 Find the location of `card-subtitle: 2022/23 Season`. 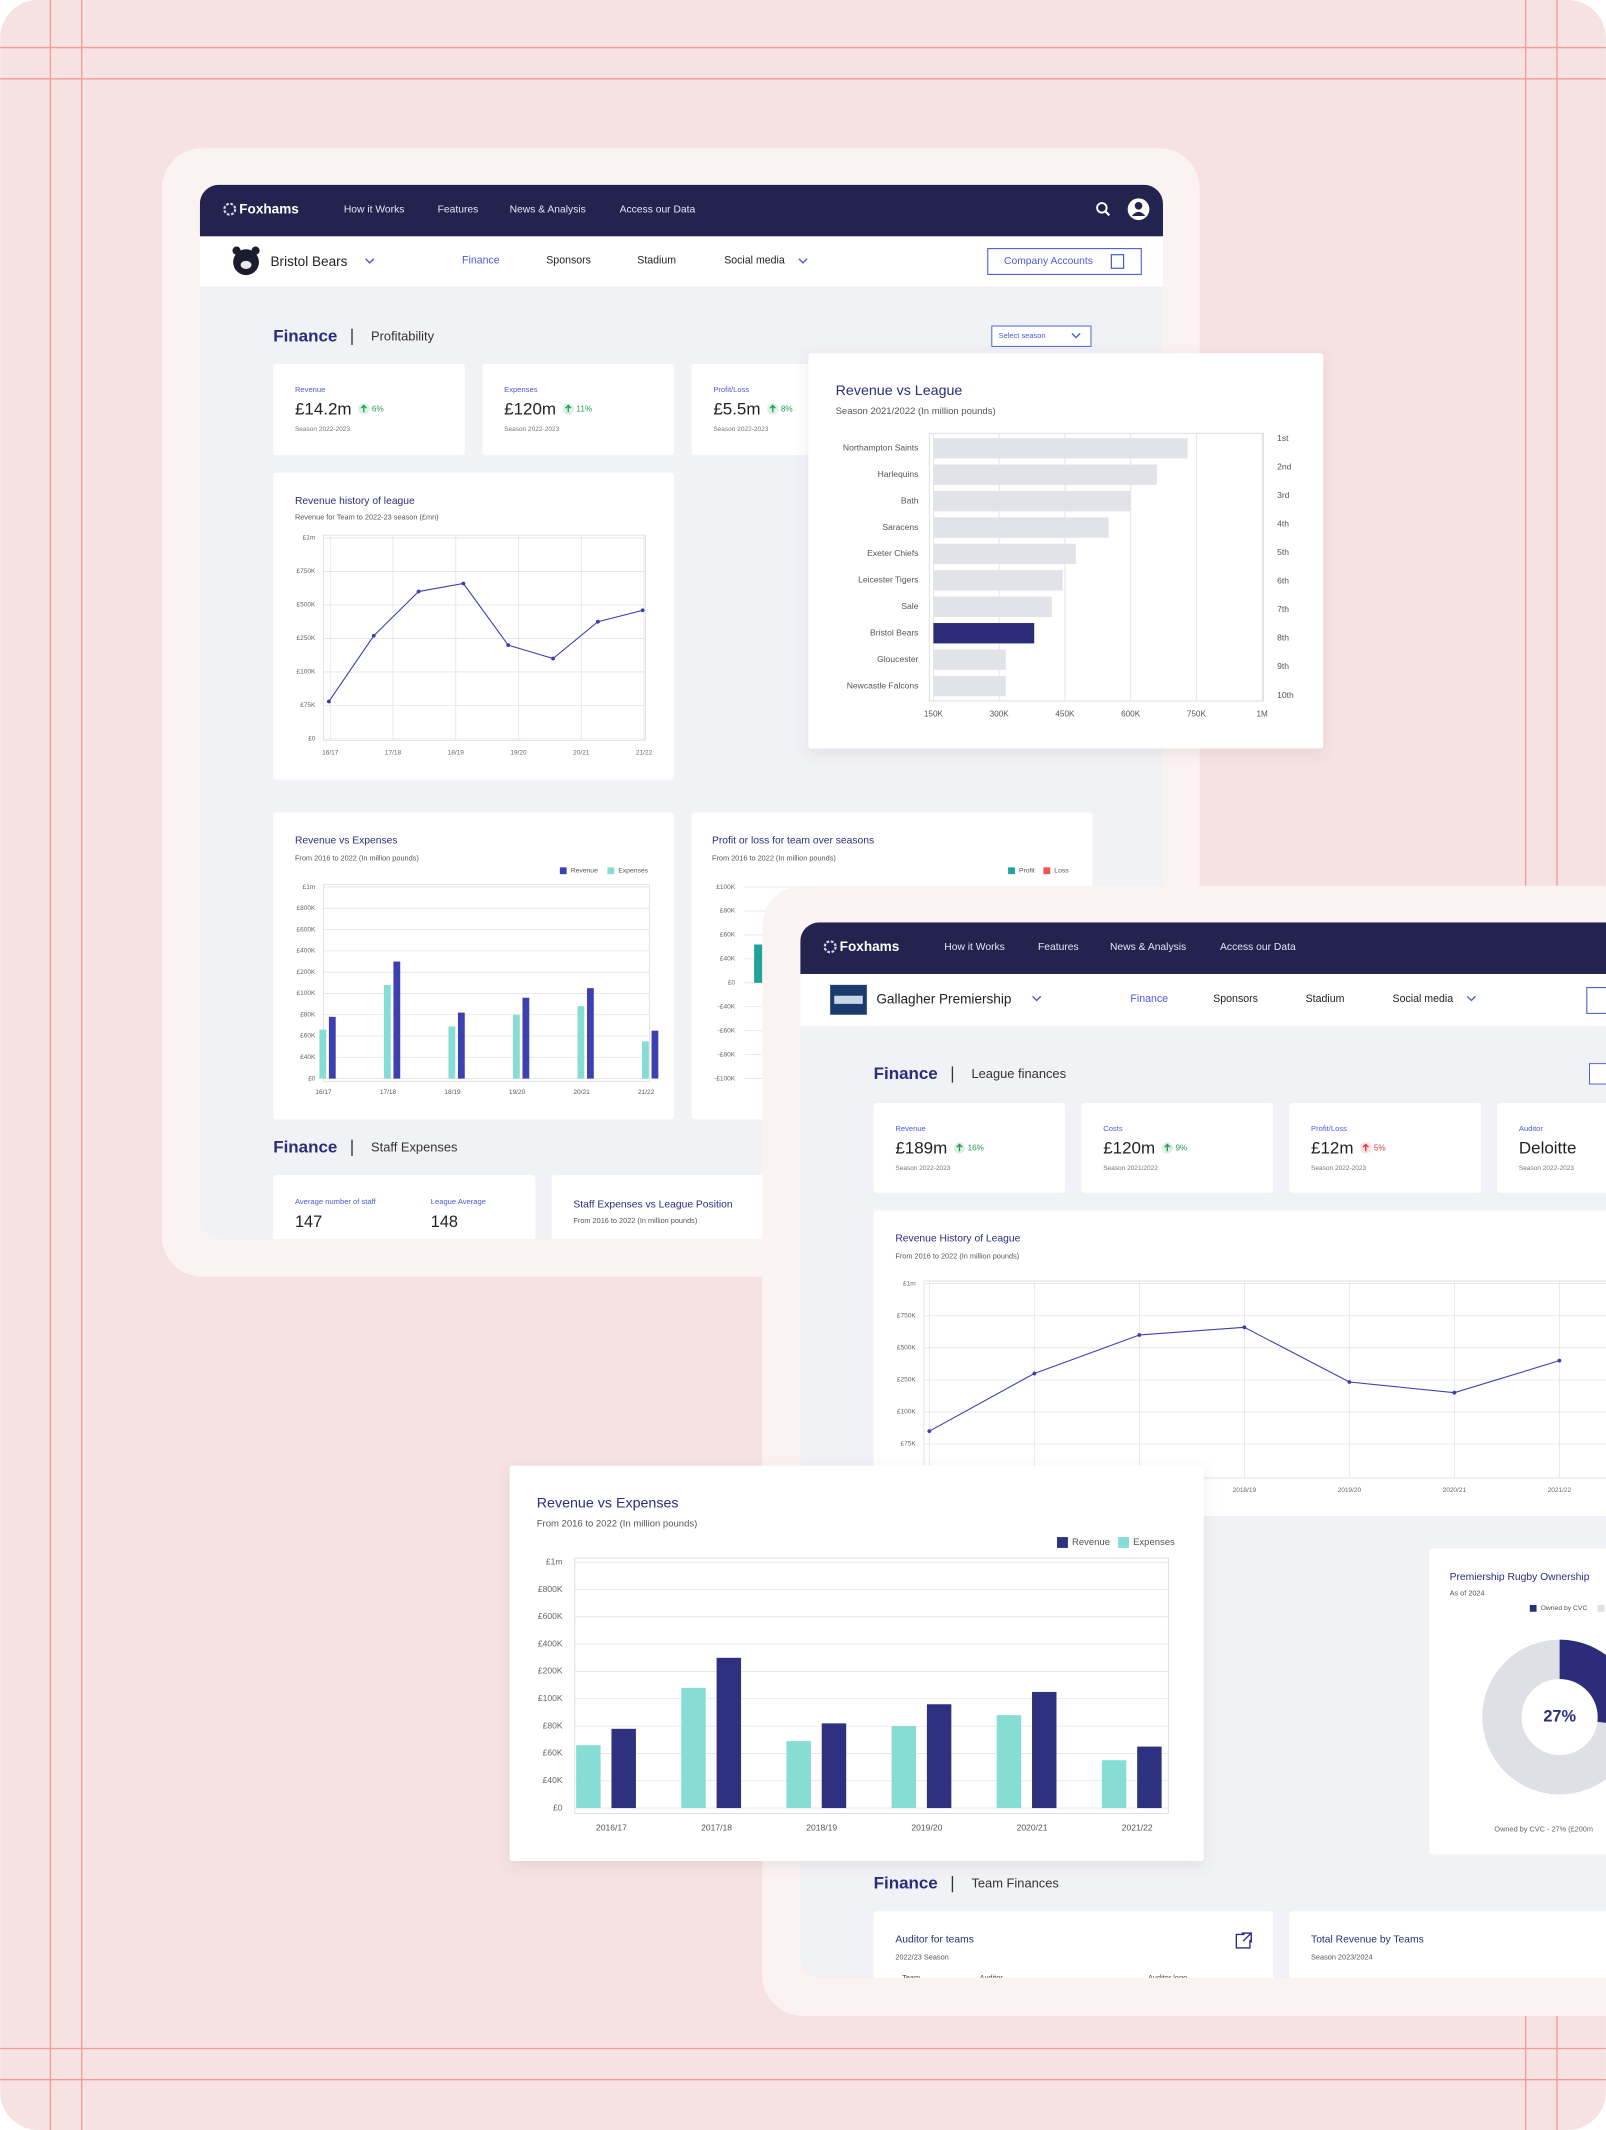

card-subtitle: 2022/23 Season is located at coordinates (921, 1956).